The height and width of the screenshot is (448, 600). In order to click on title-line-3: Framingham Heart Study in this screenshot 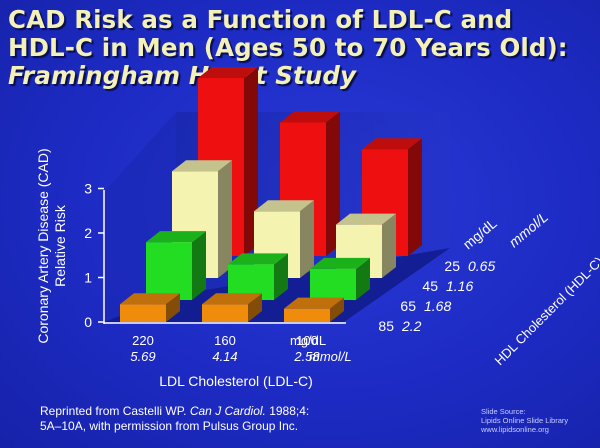, I will do `click(182, 75)`.